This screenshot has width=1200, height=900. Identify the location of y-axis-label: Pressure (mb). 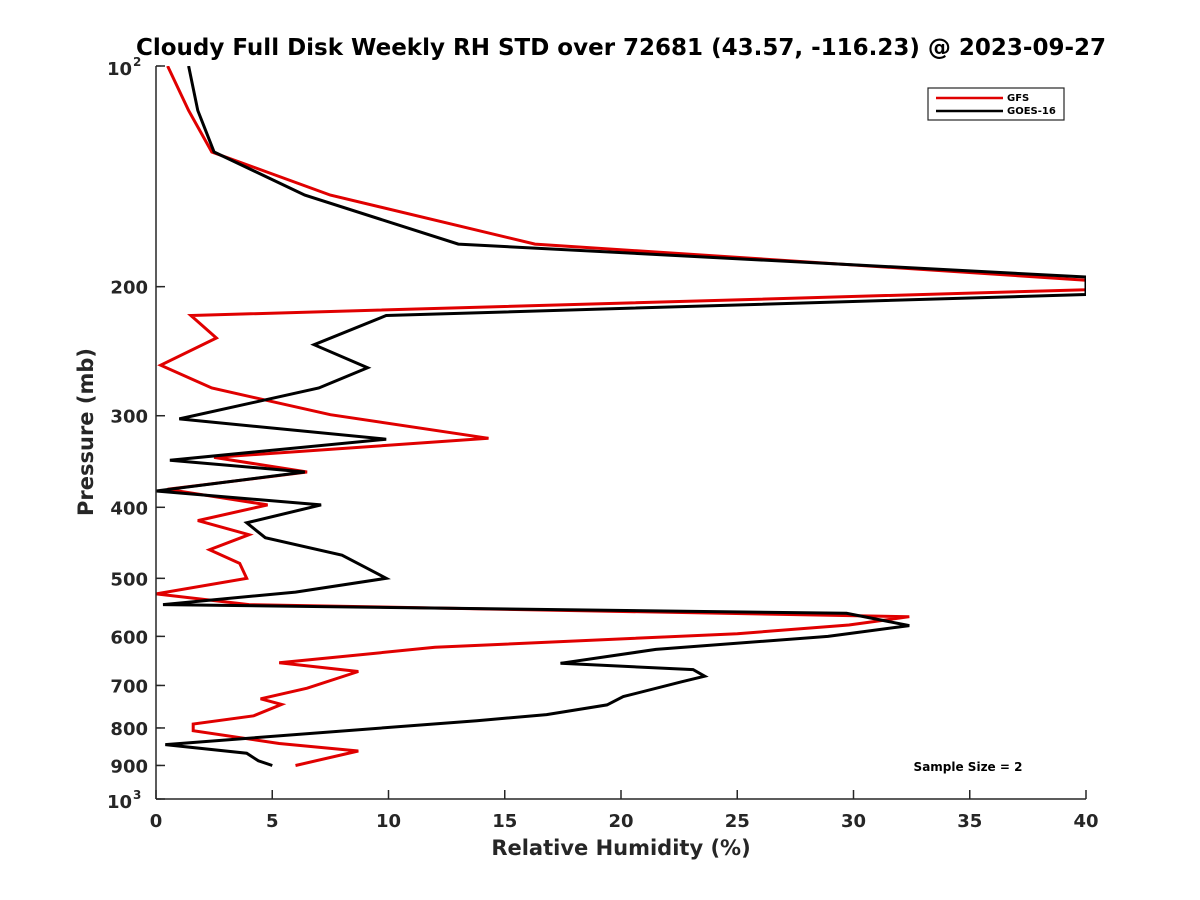
(86, 432).